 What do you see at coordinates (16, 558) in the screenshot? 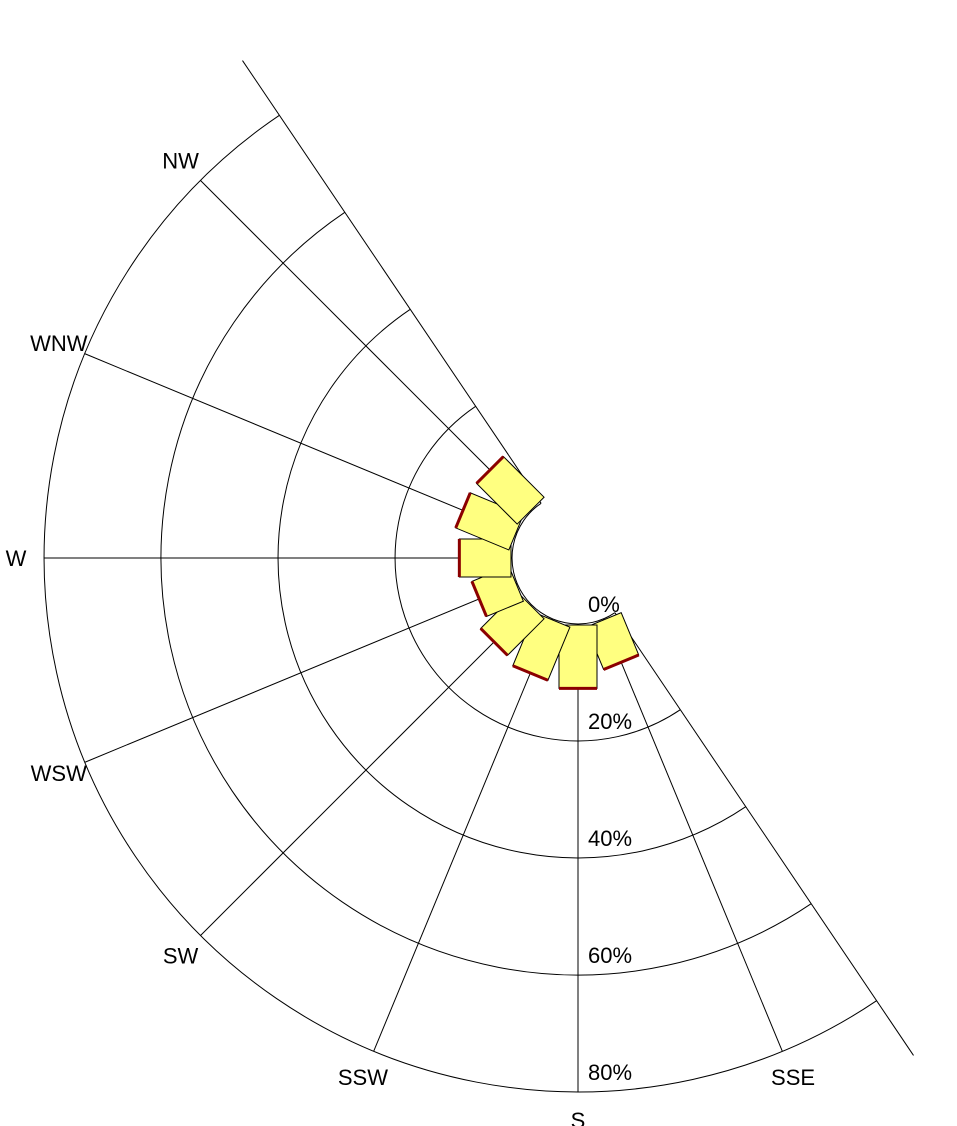
I see `direction-label-w: W` at bounding box center [16, 558].